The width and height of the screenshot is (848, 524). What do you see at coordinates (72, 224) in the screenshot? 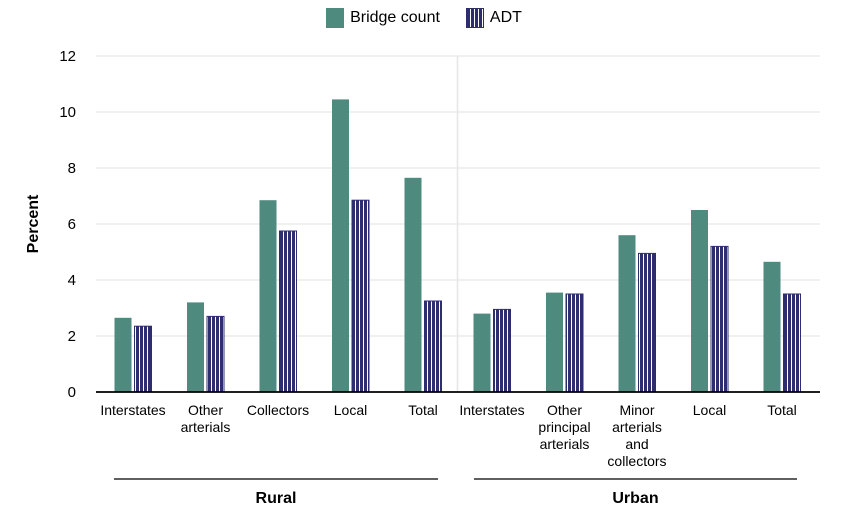
I see `y-tick-label: 6` at bounding box center [72, 224].